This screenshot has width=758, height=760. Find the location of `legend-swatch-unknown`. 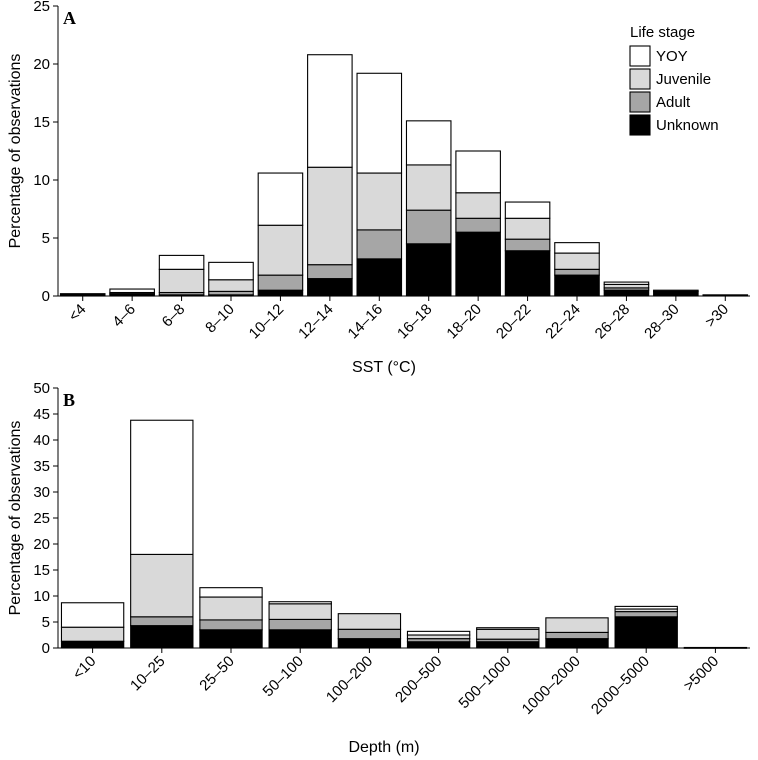

legend-swatch-unknown is located at coordinates (640, 125).